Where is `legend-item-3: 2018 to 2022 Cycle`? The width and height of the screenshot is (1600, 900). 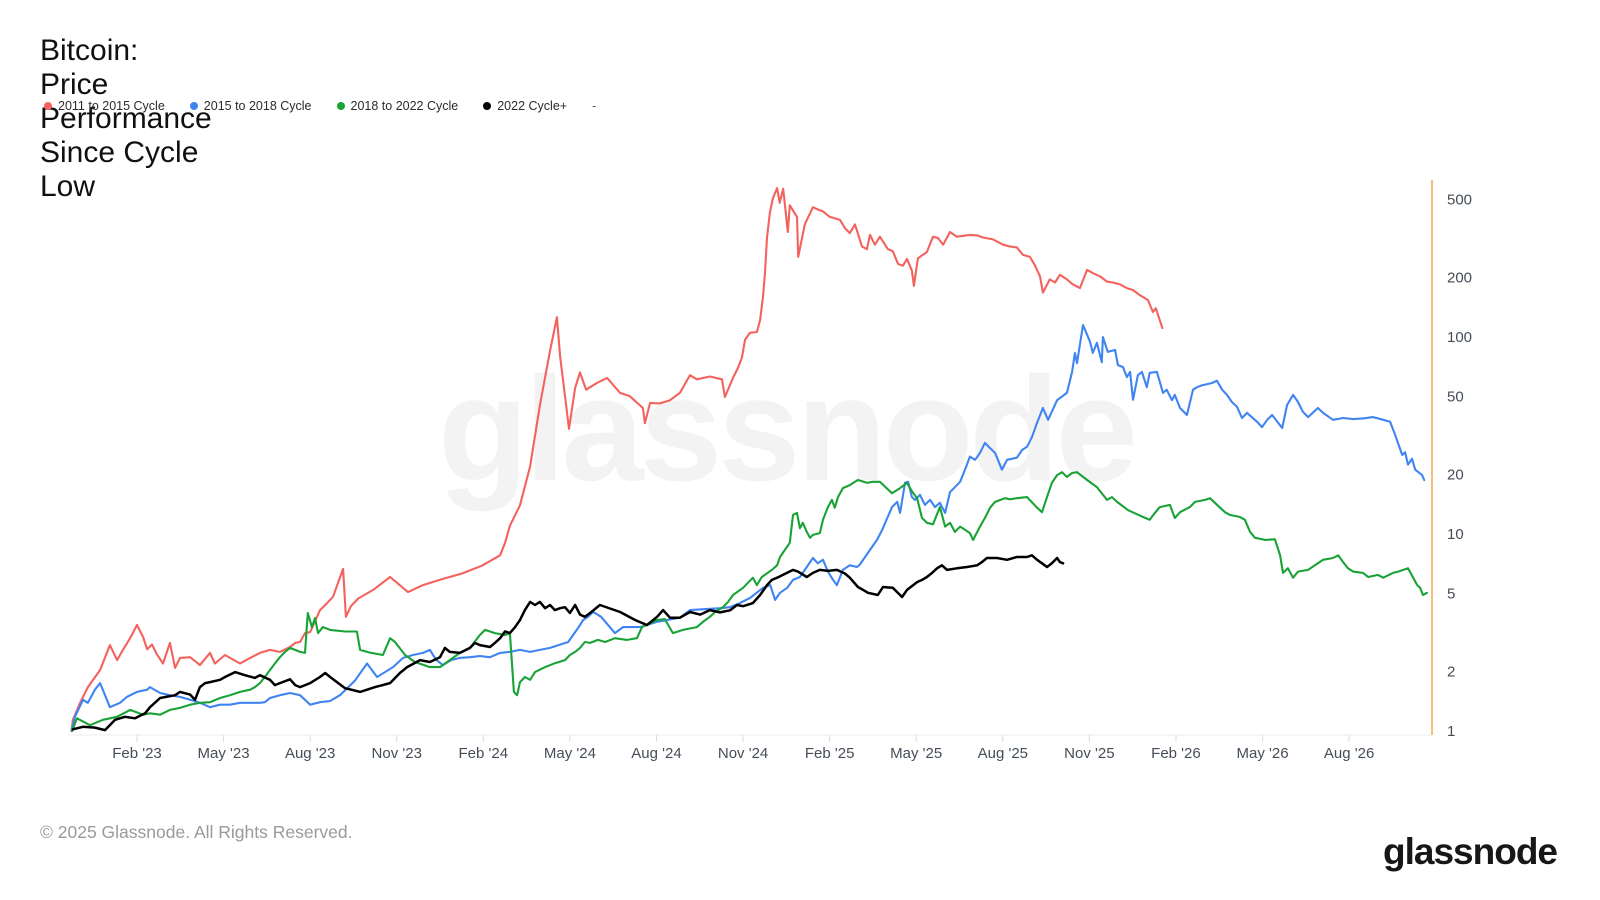
legend-item-3: 2018 to 2022 Cycle is located at coordinates (397, 106).